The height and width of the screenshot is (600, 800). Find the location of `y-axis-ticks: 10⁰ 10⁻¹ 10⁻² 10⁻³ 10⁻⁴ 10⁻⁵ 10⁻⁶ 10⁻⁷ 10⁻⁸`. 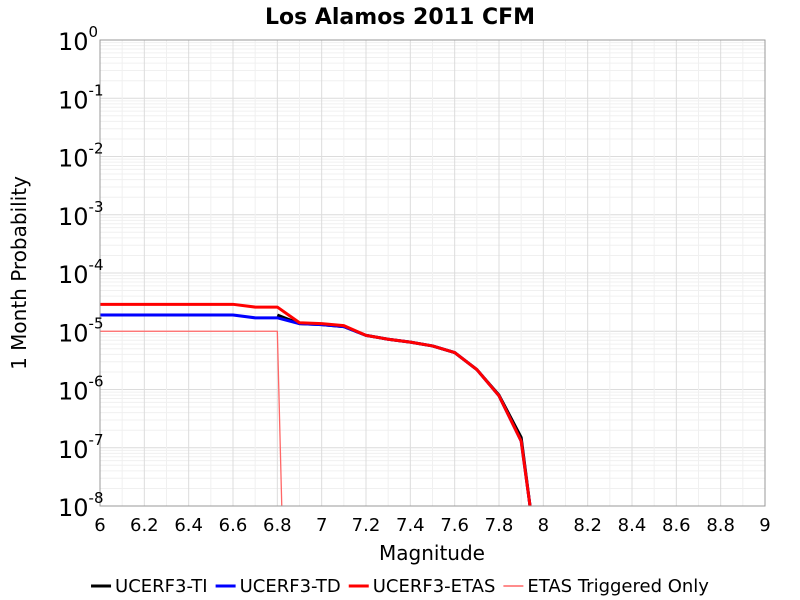

y-axis-ticks: 10⁰ 10⁻¹ 10⁻² 10⁻³ 10⁻⁴ 10⁻⁵ 10⁻⁶ 10⁻⁷ 10⁻⁸ is located at coordinates (81, 272).